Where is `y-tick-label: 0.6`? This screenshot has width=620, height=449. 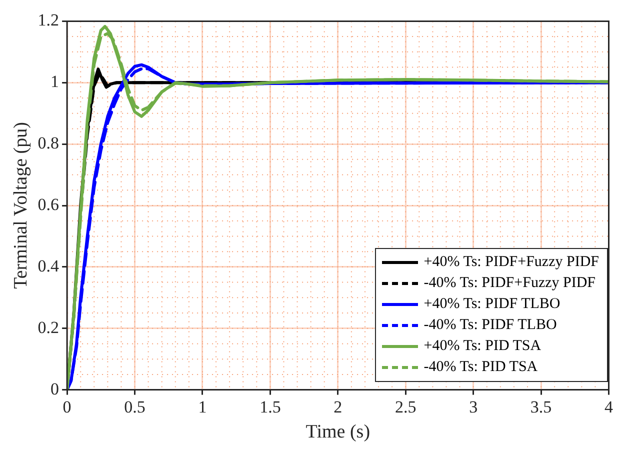
y-tick-label: 0.6 is located at coordinates (49, 204).